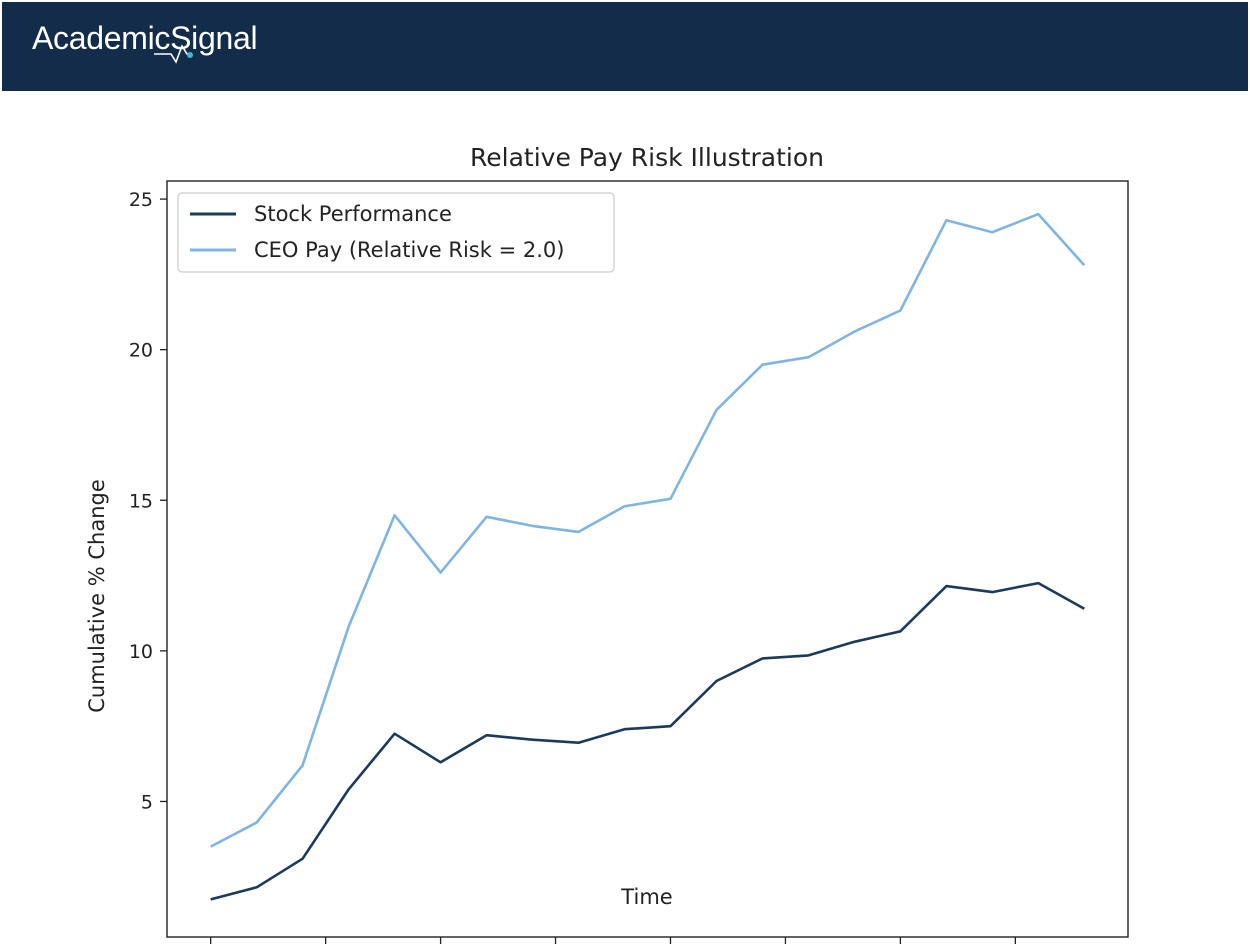 The height and width of the screenshot is (952, 1250). What do you see at coordinates (141, 501) in the screenshot?
I see `y-tick-label: 15` at bounding box center [141, 501].